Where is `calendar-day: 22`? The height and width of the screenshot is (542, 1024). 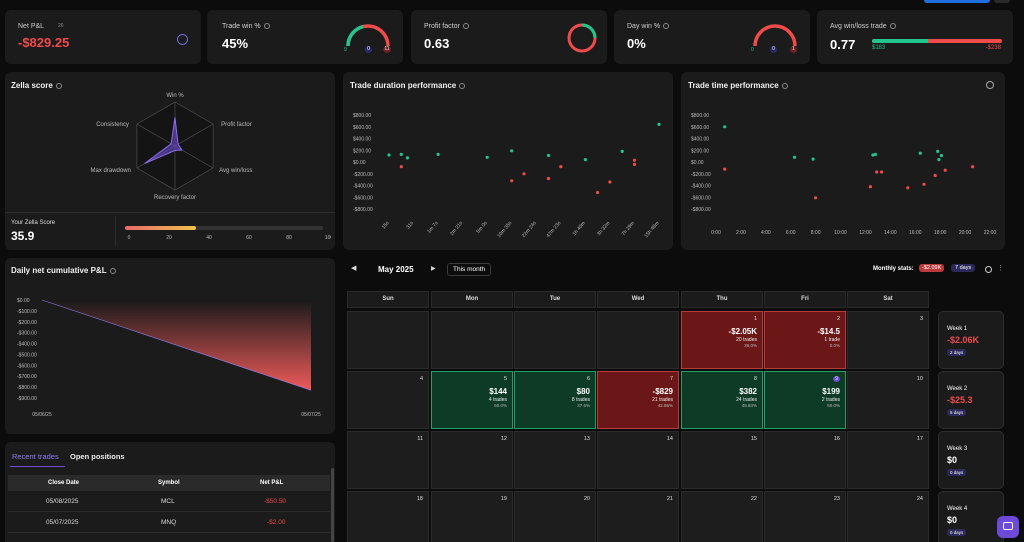
calendar-day: 22 is located at coordinates (722, 516).